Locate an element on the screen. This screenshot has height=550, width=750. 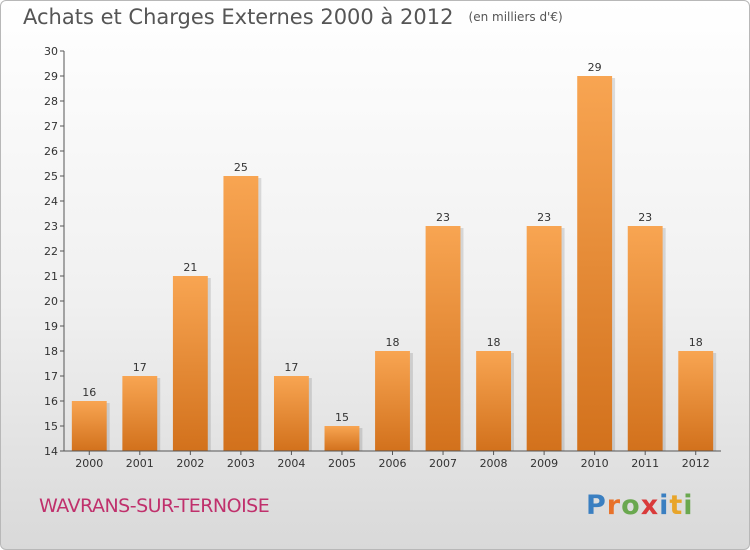
data-label: 16 is located at coordinates (89, 392).